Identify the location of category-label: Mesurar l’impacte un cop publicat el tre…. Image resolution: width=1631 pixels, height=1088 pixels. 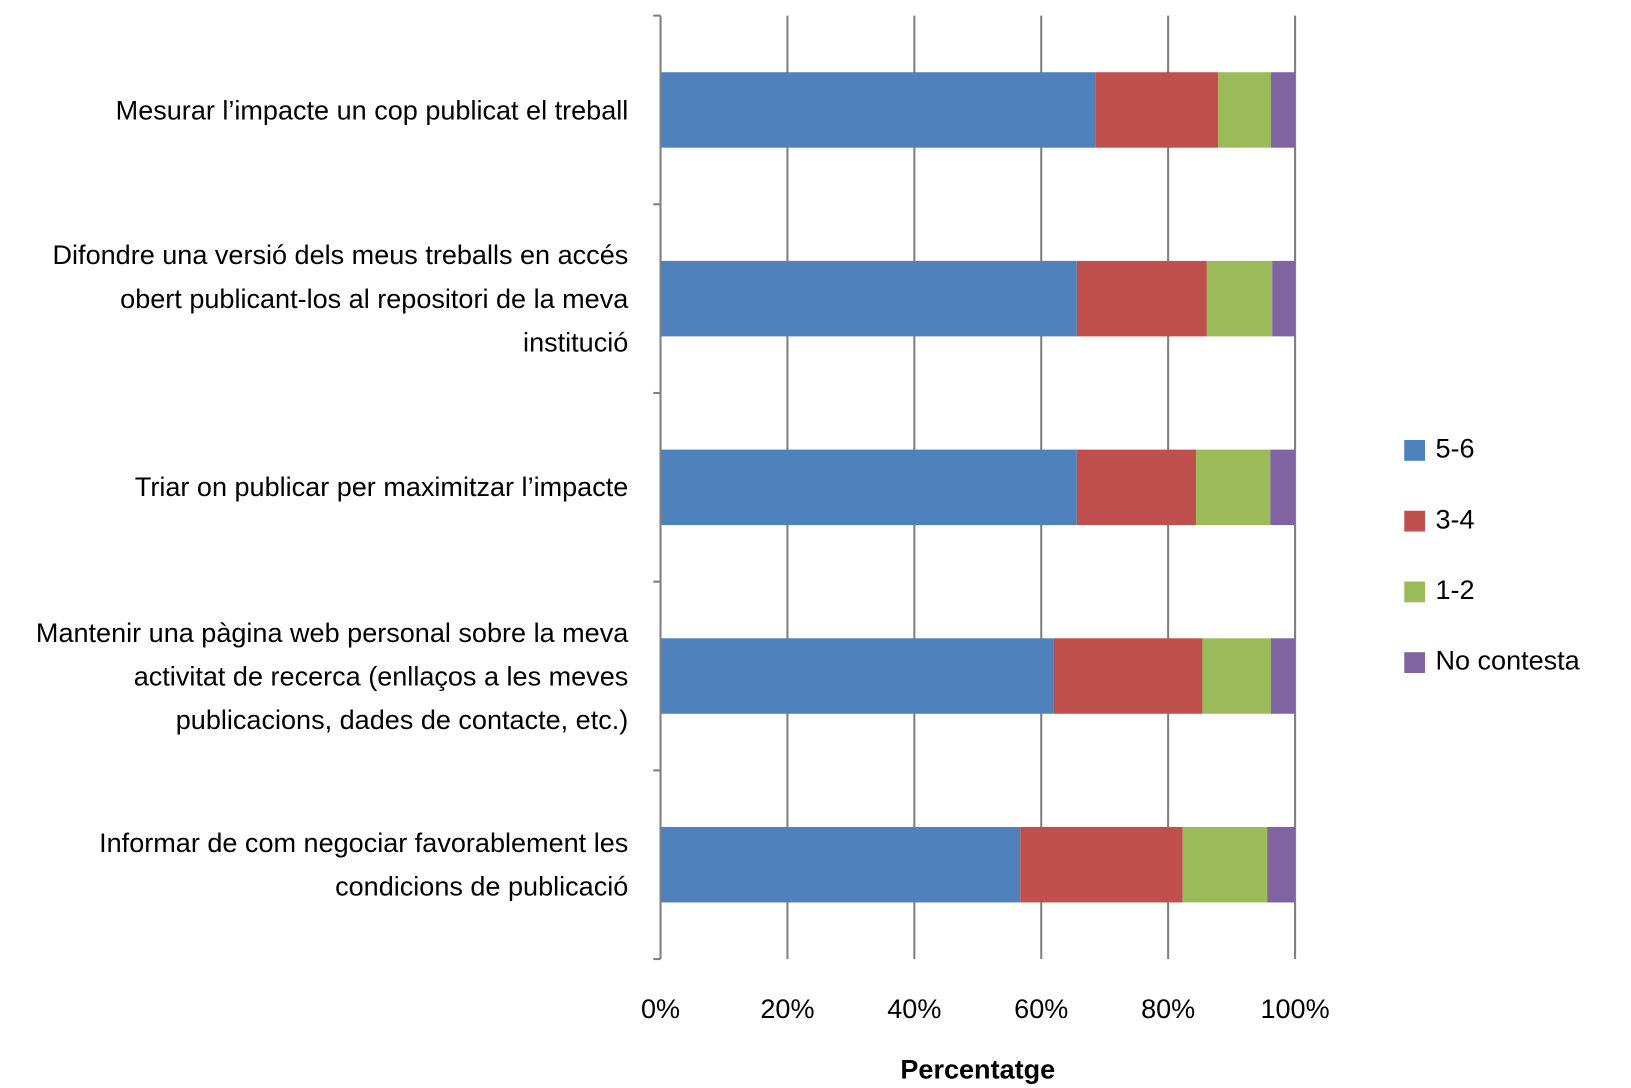
(319, 110).